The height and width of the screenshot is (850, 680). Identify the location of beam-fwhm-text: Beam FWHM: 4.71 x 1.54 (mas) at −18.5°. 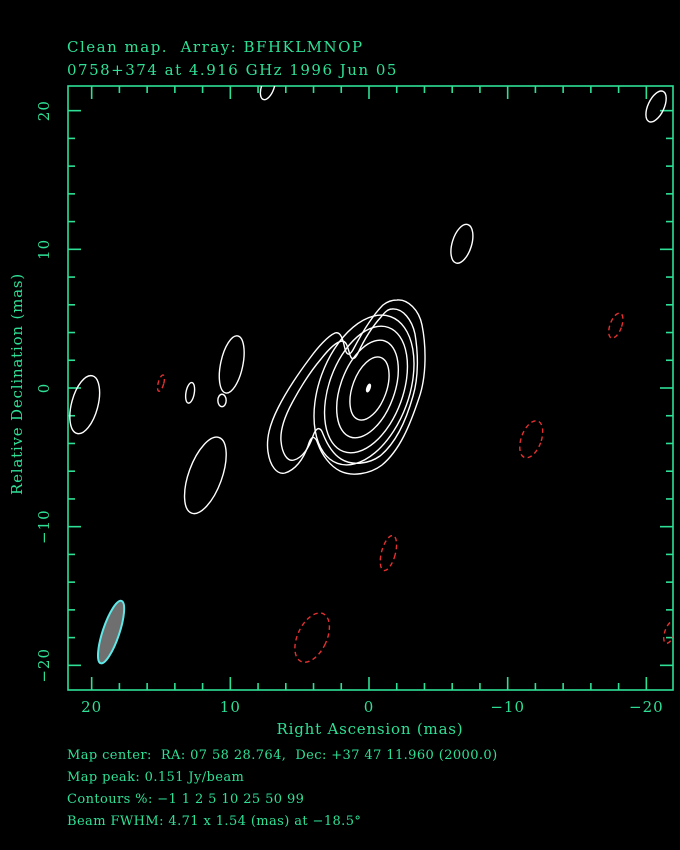
(214, 821).